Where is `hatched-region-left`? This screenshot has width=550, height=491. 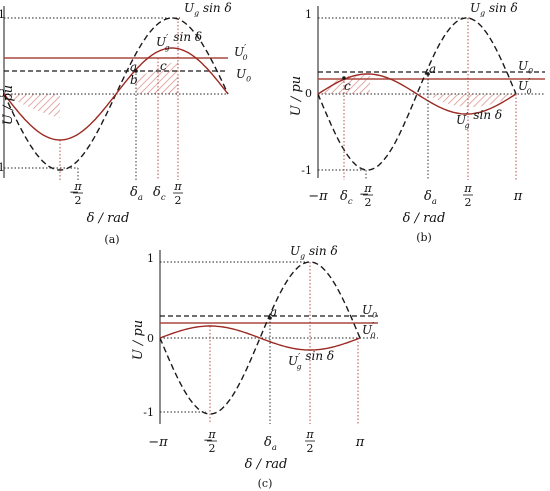 hatched-region-left is located at coordinates (32, 106).